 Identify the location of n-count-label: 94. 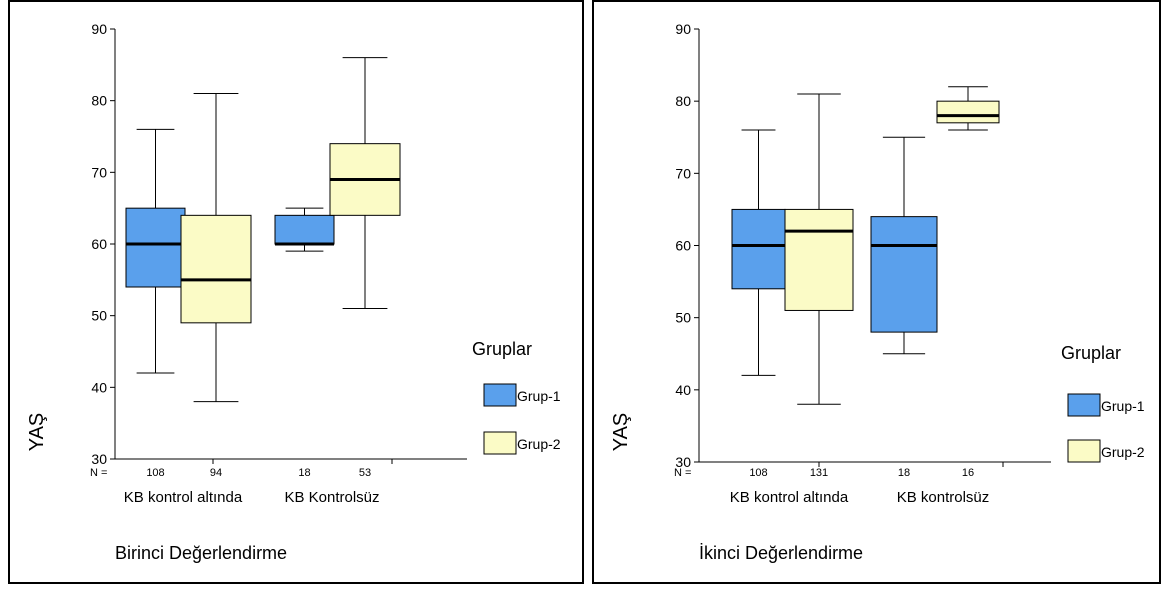
(216, 473).